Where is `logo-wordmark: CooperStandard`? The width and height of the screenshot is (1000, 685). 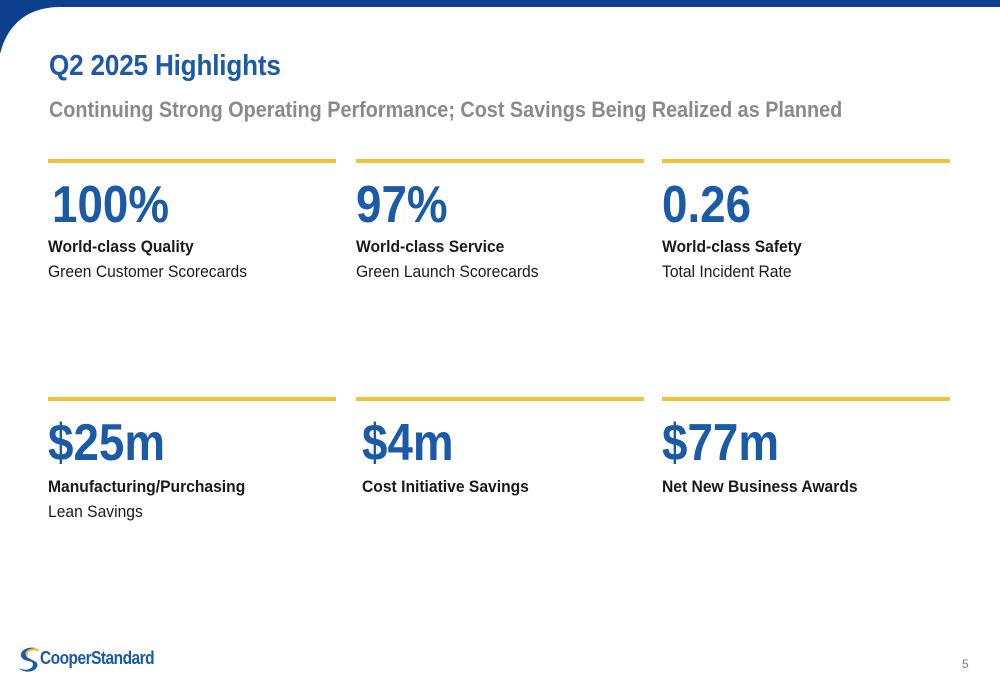
logo-wordmark: CooperStandard is located at coordinates (97, 658).